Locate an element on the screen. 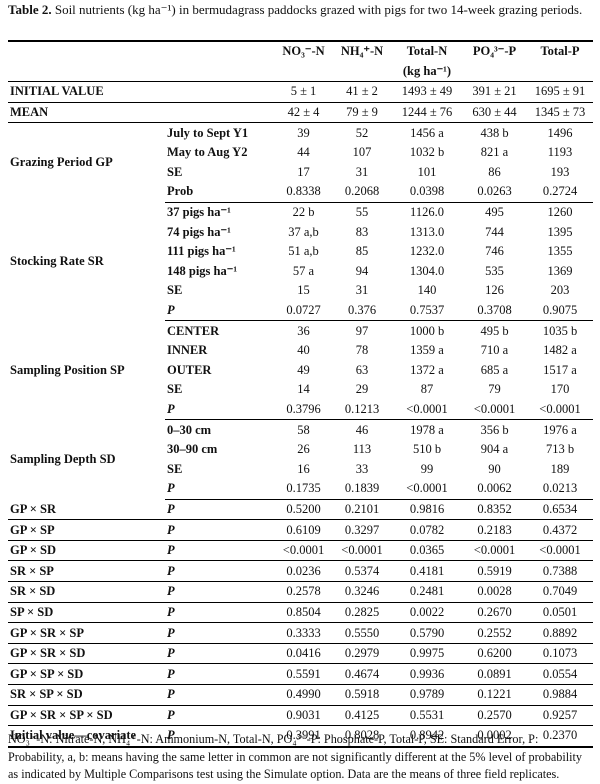  value-cell: 0.2552 is located at coordinates (494, 633).